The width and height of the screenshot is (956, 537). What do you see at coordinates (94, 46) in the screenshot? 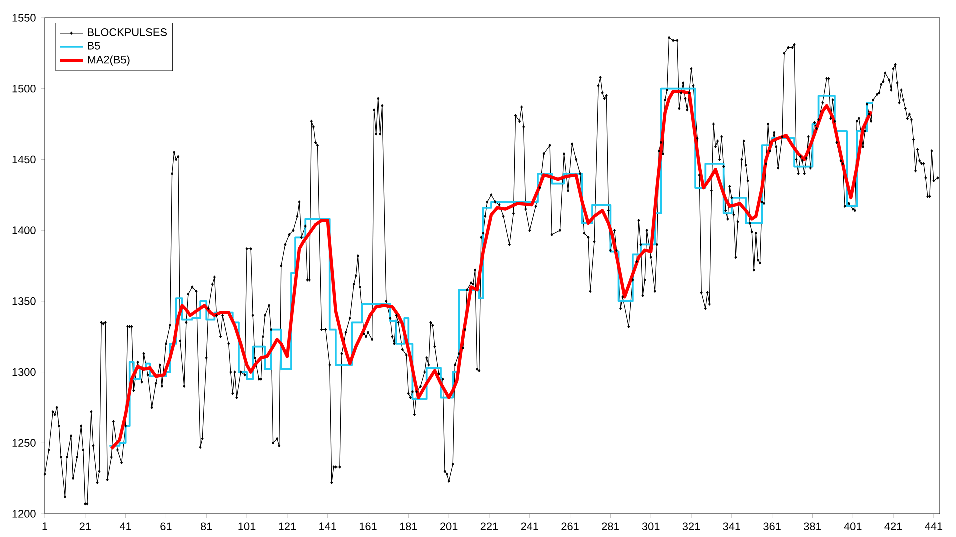
I see `legend-label: B5` at bounding box center [94, 46].